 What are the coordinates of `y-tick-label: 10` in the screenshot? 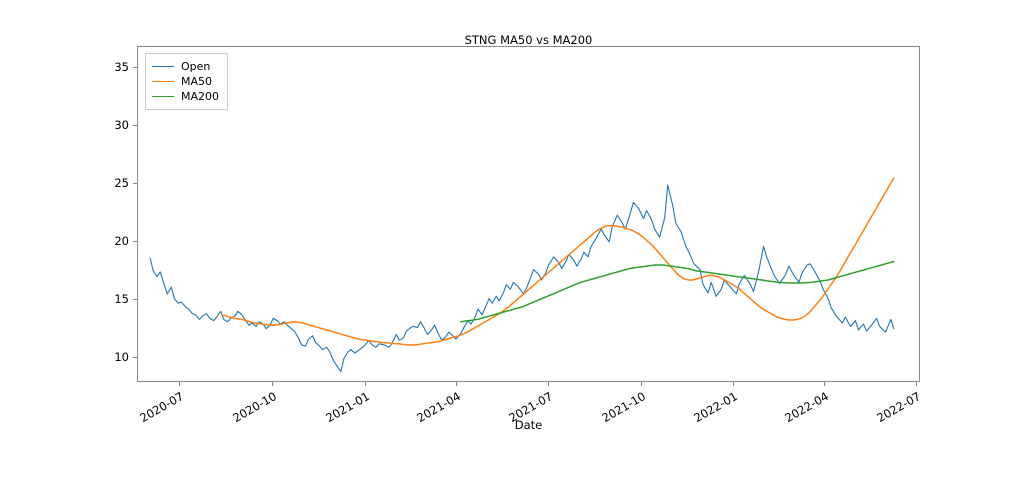 It's located at (121, 356).